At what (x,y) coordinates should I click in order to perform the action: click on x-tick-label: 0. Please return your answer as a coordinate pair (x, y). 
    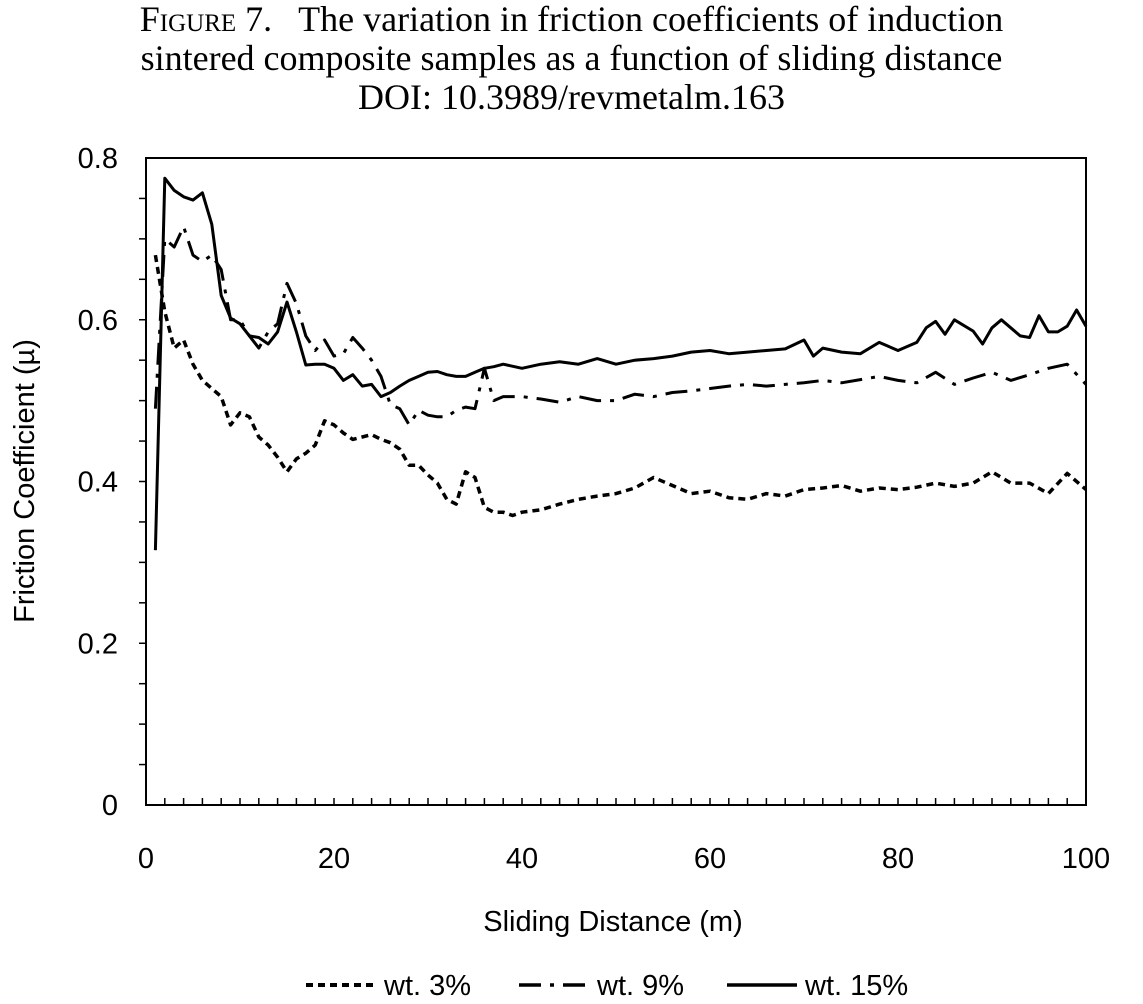
    Looking at the image, I should click on (146, 859).